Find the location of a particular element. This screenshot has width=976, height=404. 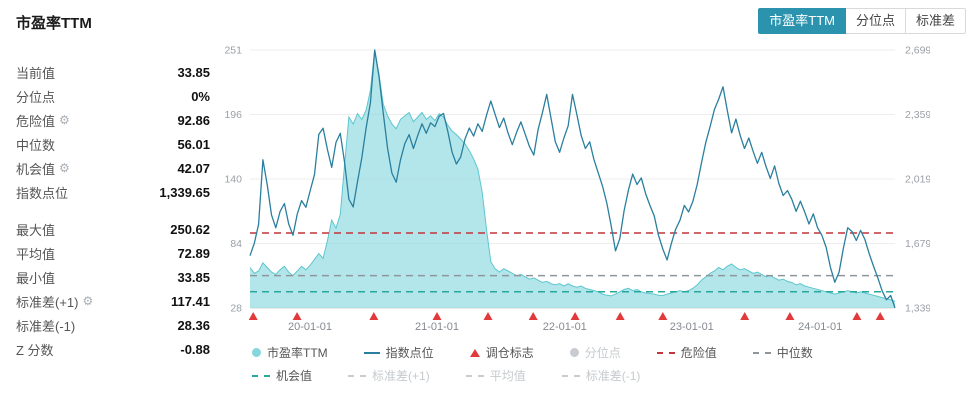

stat-label: 分位点 is located at coordinates (36, 97).